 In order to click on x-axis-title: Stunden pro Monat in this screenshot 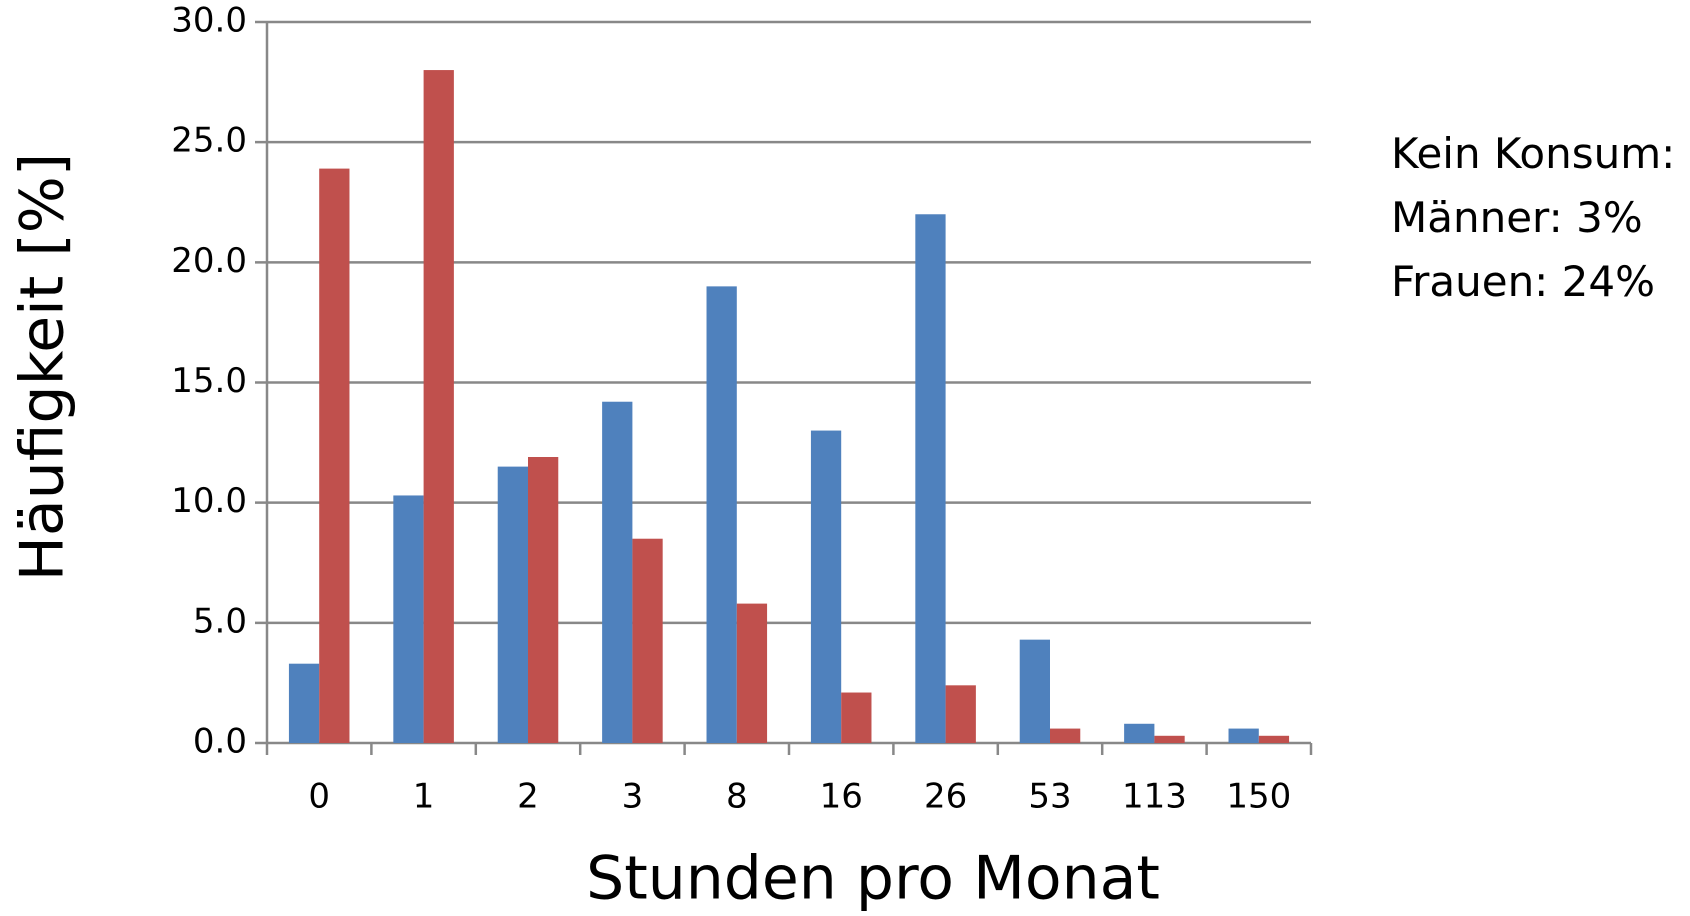, I will do `click(873, 879)`.